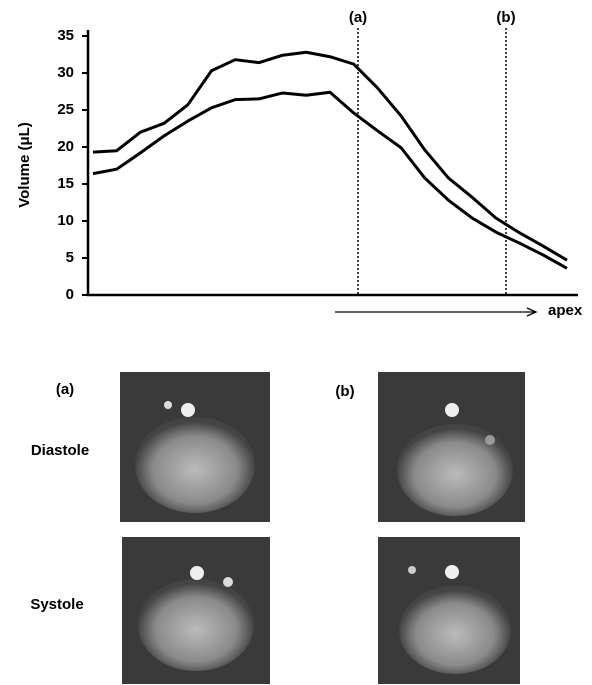 The width and height of the screenshot is (592, 685). What do you see at coordinates (56, 604) in the screenshot?
I see `row-label: Systole` at bounding box center [56, 604].